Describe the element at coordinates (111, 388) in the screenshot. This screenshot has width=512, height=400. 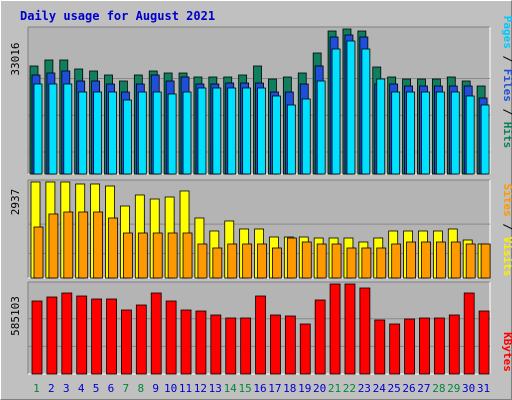
I see `x-tick-label: 6` at that location.